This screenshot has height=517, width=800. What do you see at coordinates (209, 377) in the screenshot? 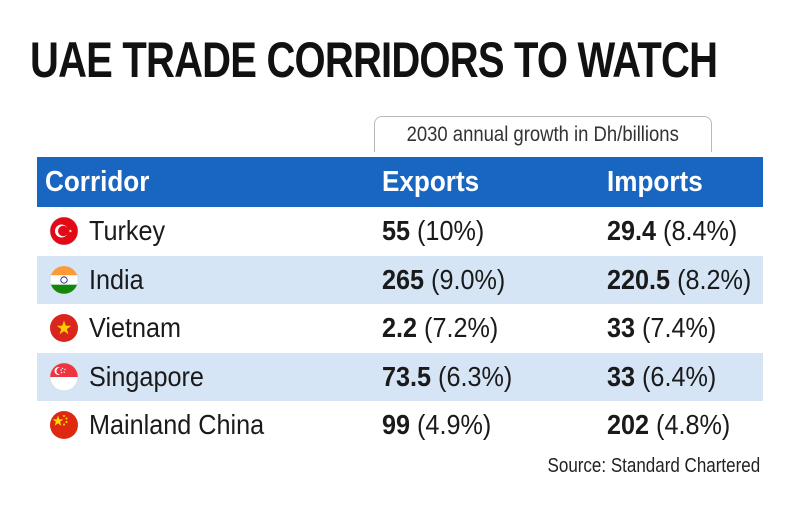
I see `corridor-cell: Singapore` at bounding box center [209, 377].